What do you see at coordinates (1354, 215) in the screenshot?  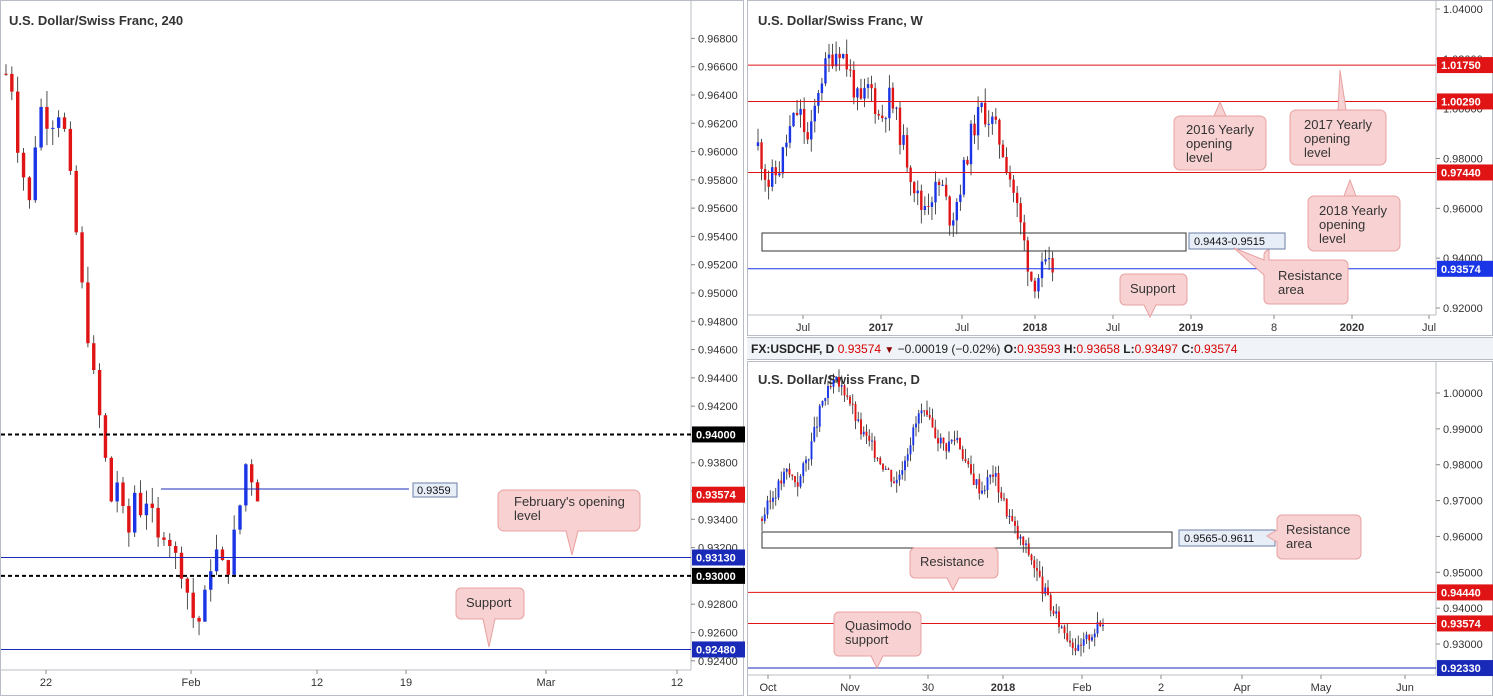 I see `callout-2018-yearly: 2018 Yearly opening level` at bounding box center [1354, 215].